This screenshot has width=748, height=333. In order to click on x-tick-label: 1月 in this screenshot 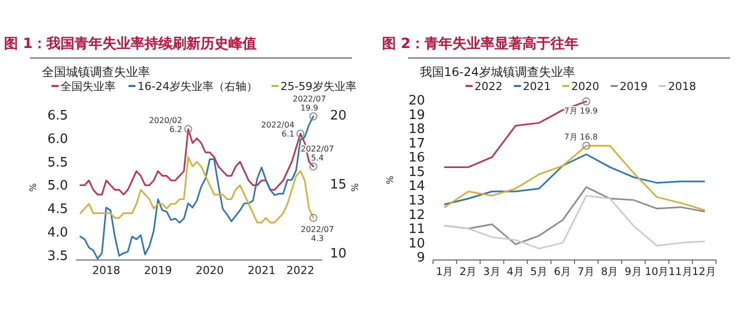, I will do `click(445, 272)`.